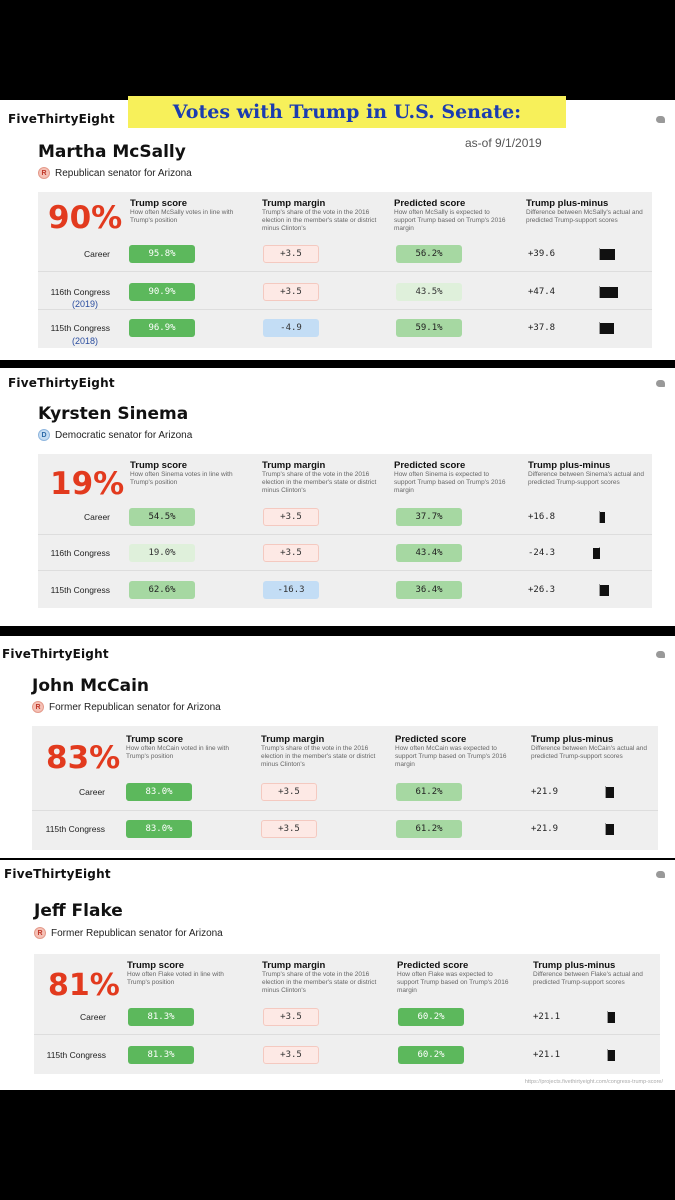 The width and height of the screenshot is (675, 1200). What do you see at coordinates (162, 254) in the screenshot?
I see `trump-score-pill: 95.8%` at bounding box center [162, 254].